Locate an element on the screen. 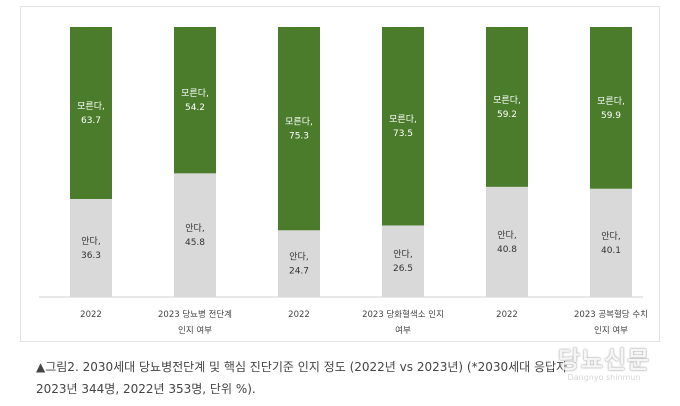 Image resolution: width=680 pixels, height=406 pixels. data-label-unknown-value-5: 59.9 is located at coordinates (611, 116).